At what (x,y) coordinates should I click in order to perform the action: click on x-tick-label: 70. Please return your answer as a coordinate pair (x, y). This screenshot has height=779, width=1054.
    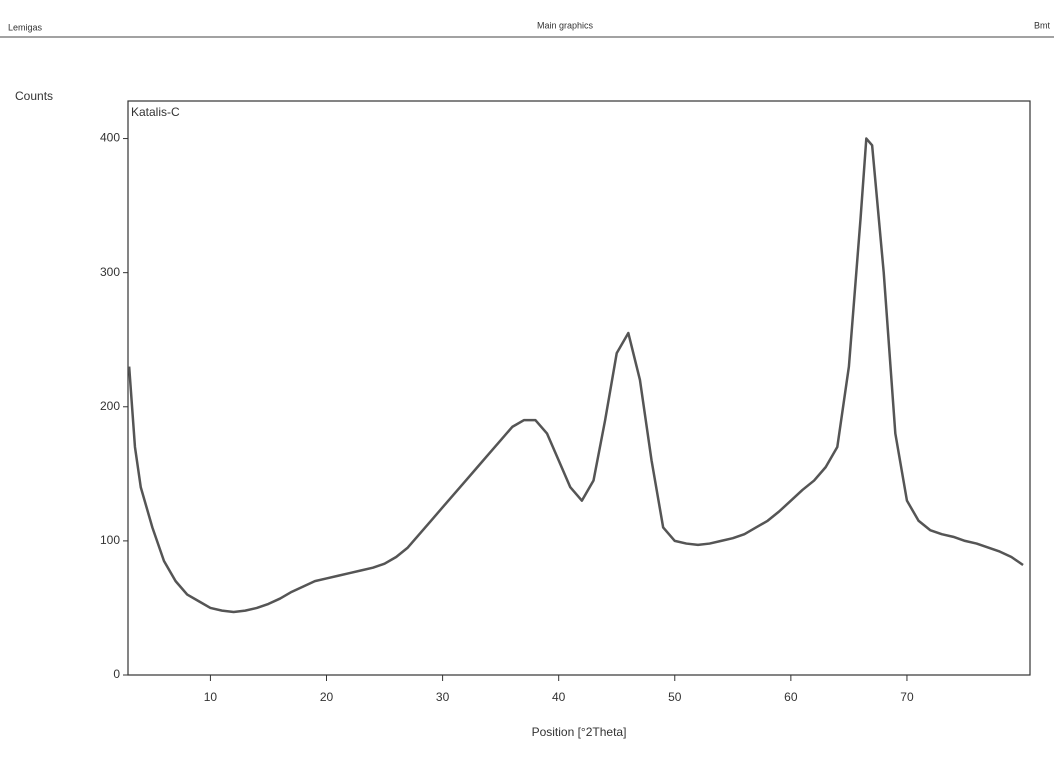
    Looking at the image, I should click on (907, 697).